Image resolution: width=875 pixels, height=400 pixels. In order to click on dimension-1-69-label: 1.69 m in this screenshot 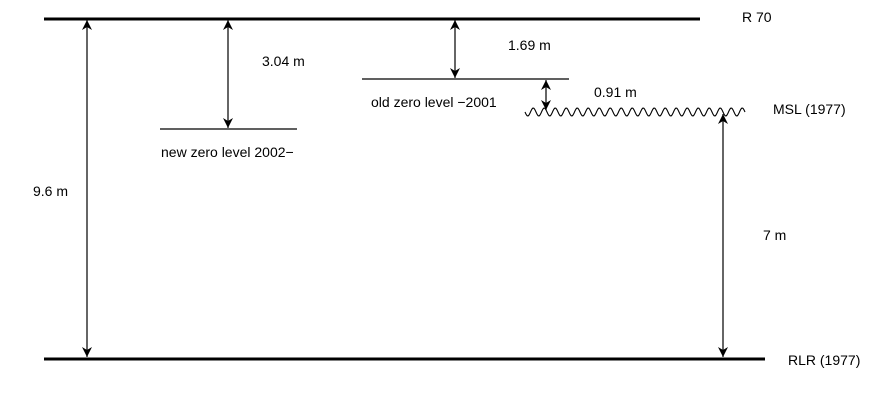, I will do `click(529, 45)`.